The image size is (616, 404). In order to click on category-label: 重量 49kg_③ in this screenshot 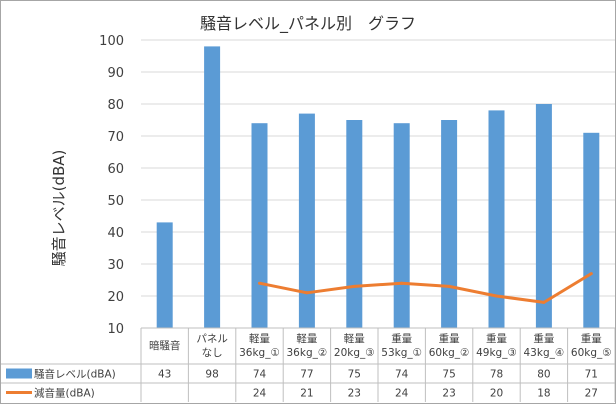, I will do `click(496, 345)`.